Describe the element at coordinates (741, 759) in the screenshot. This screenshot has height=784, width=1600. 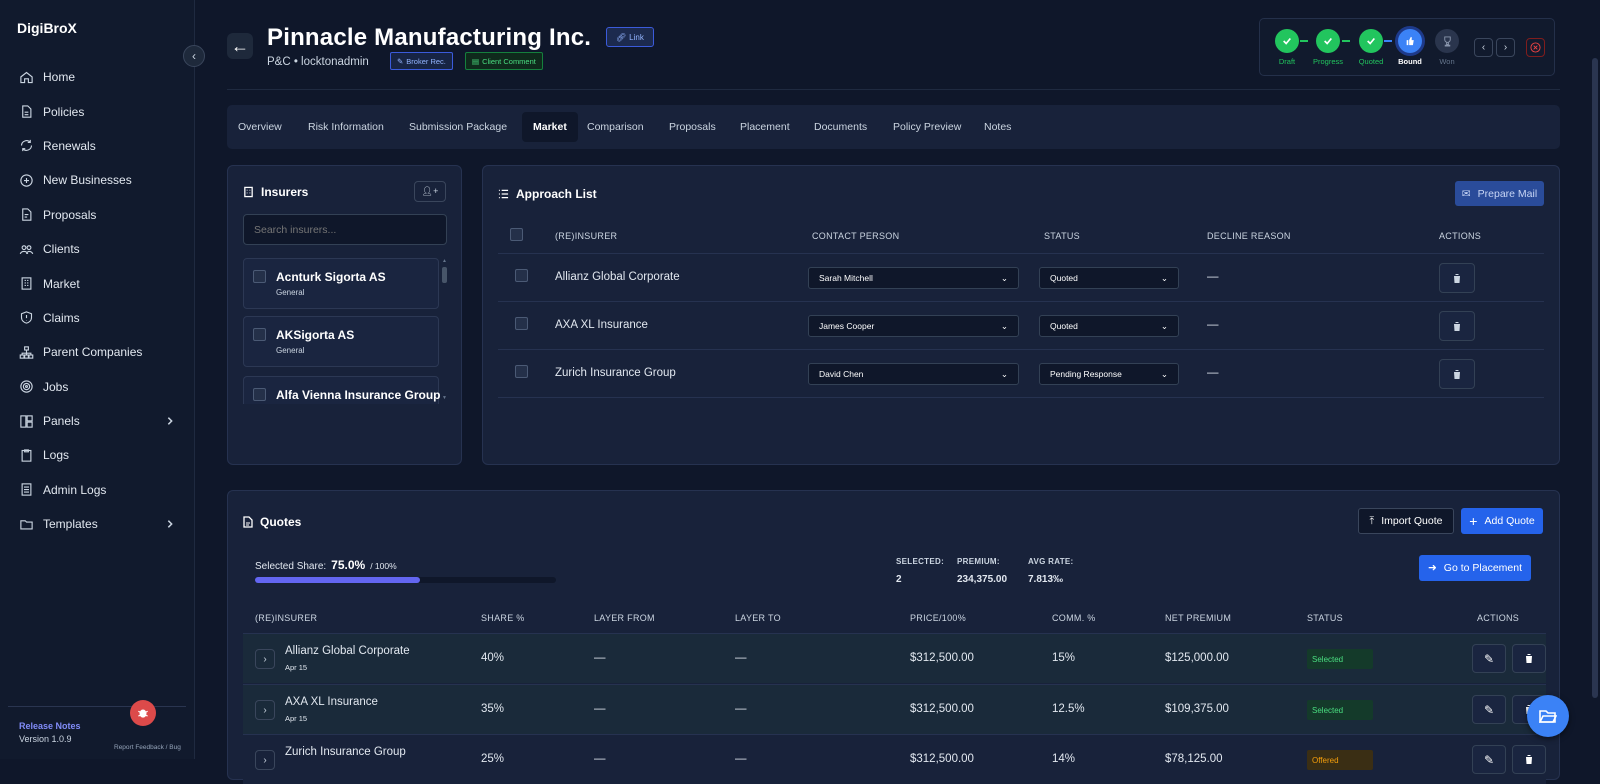
I see `row-layer-to: —` at that location.